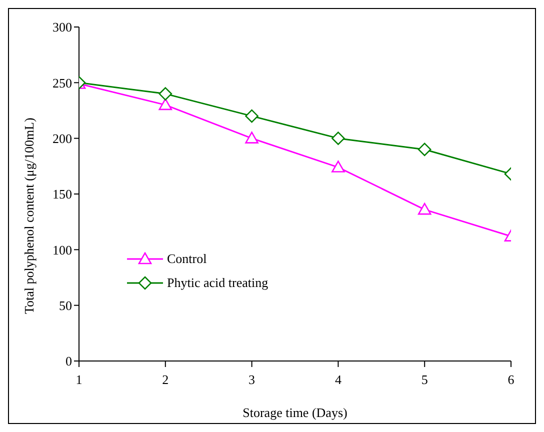 This screenshot has width=544, height=432. I want to click on x-tick-label: 2, so click(165, 380).